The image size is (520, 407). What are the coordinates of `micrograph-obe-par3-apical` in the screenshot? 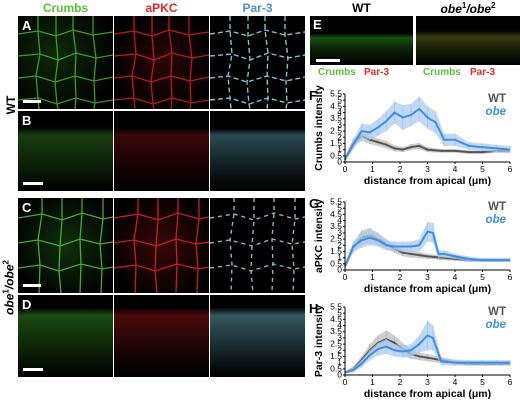 It's located at (257, 245).